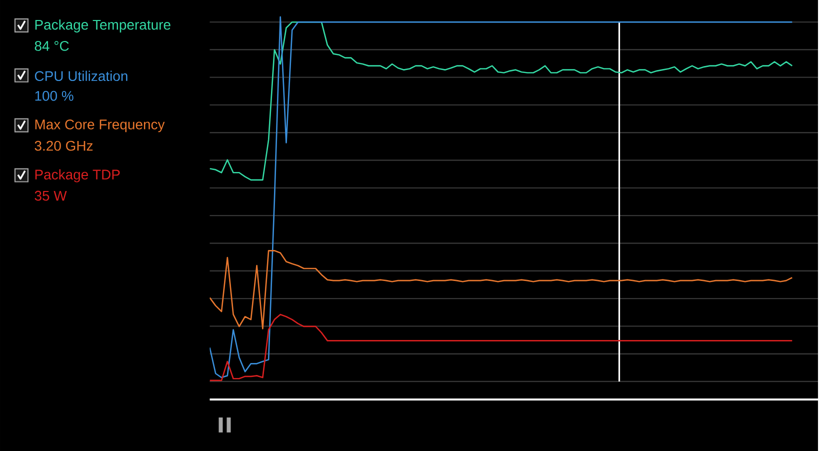 The width and height of the screenshot is (819, 451). What do you see at coordinates (51, 45) in the screenshot?
I see `text: 84 °C` at bounding box center [51, 45].